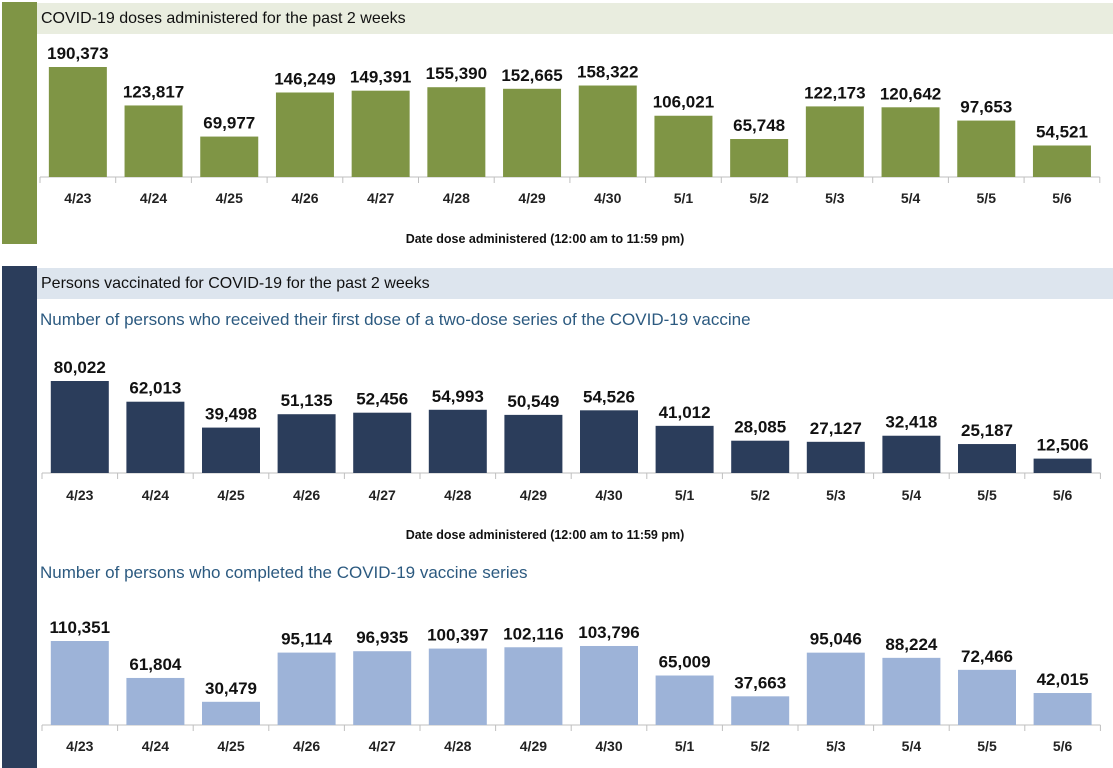  I want to click on completed-value-label: 100,397, so click(457, 635).